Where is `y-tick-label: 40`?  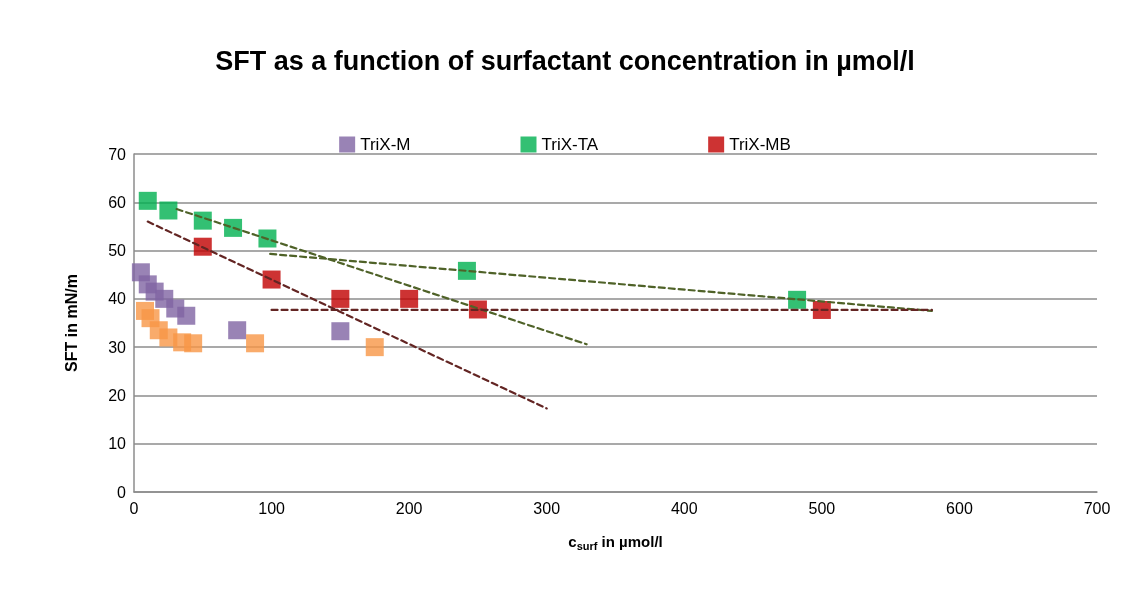 y-tick-label: 40 is located at coordinates (117, 299).